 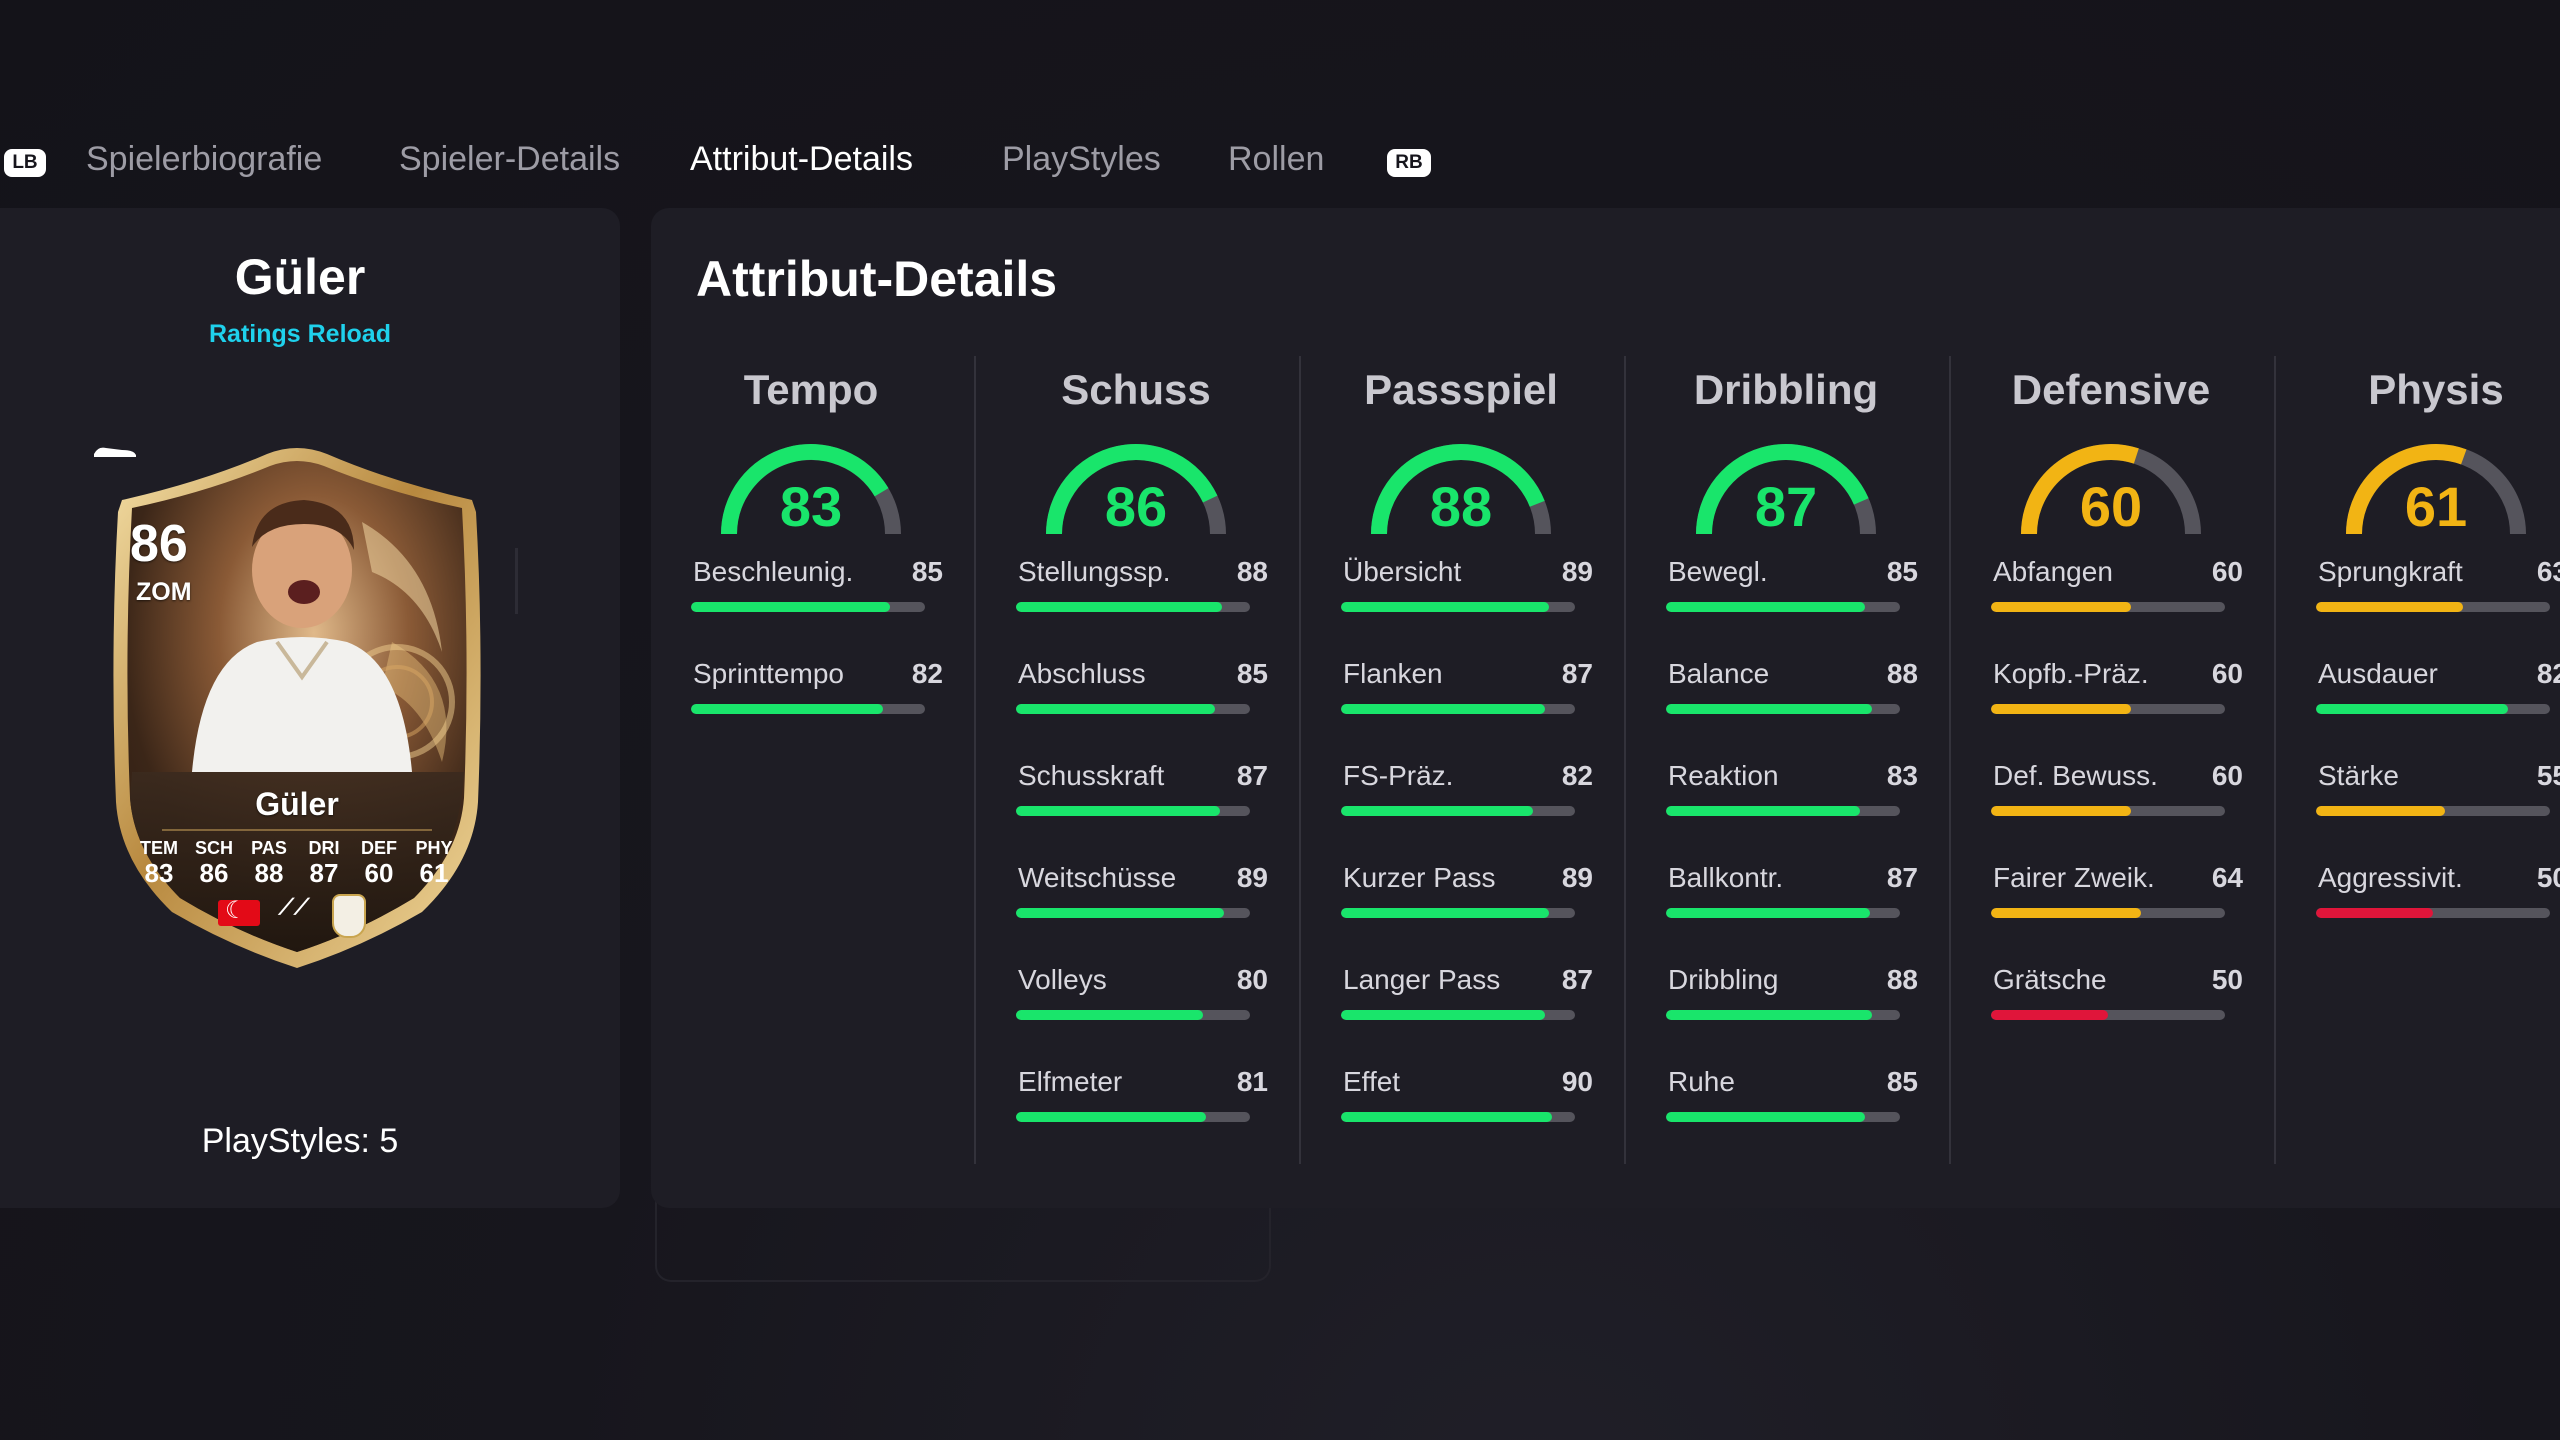 What do you see at coordinates (204, 159) in the screenshot?
I see `tab-spielerbiografie: Spielerbiografie` at bounding box center [204, 159].